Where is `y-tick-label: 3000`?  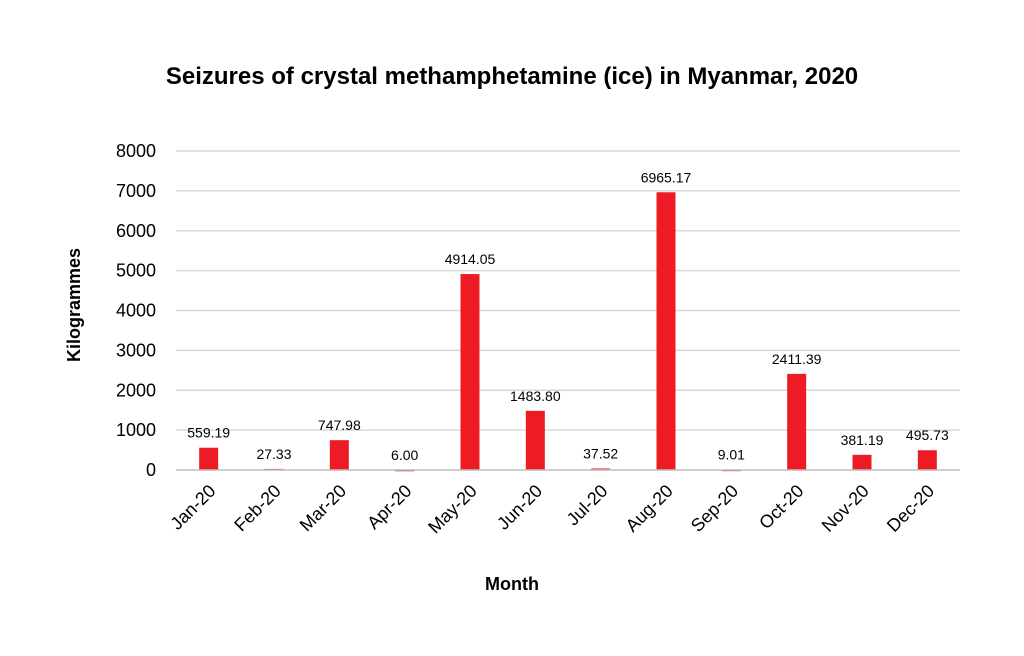 y-tick-label: 3000 is located at coordinates (136, 350).